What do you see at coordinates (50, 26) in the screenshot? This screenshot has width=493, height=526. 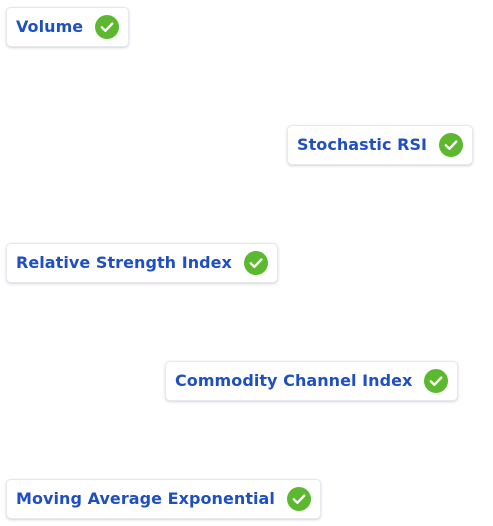 I see `indicator-label: Volume` at bounding box center [50, 26].